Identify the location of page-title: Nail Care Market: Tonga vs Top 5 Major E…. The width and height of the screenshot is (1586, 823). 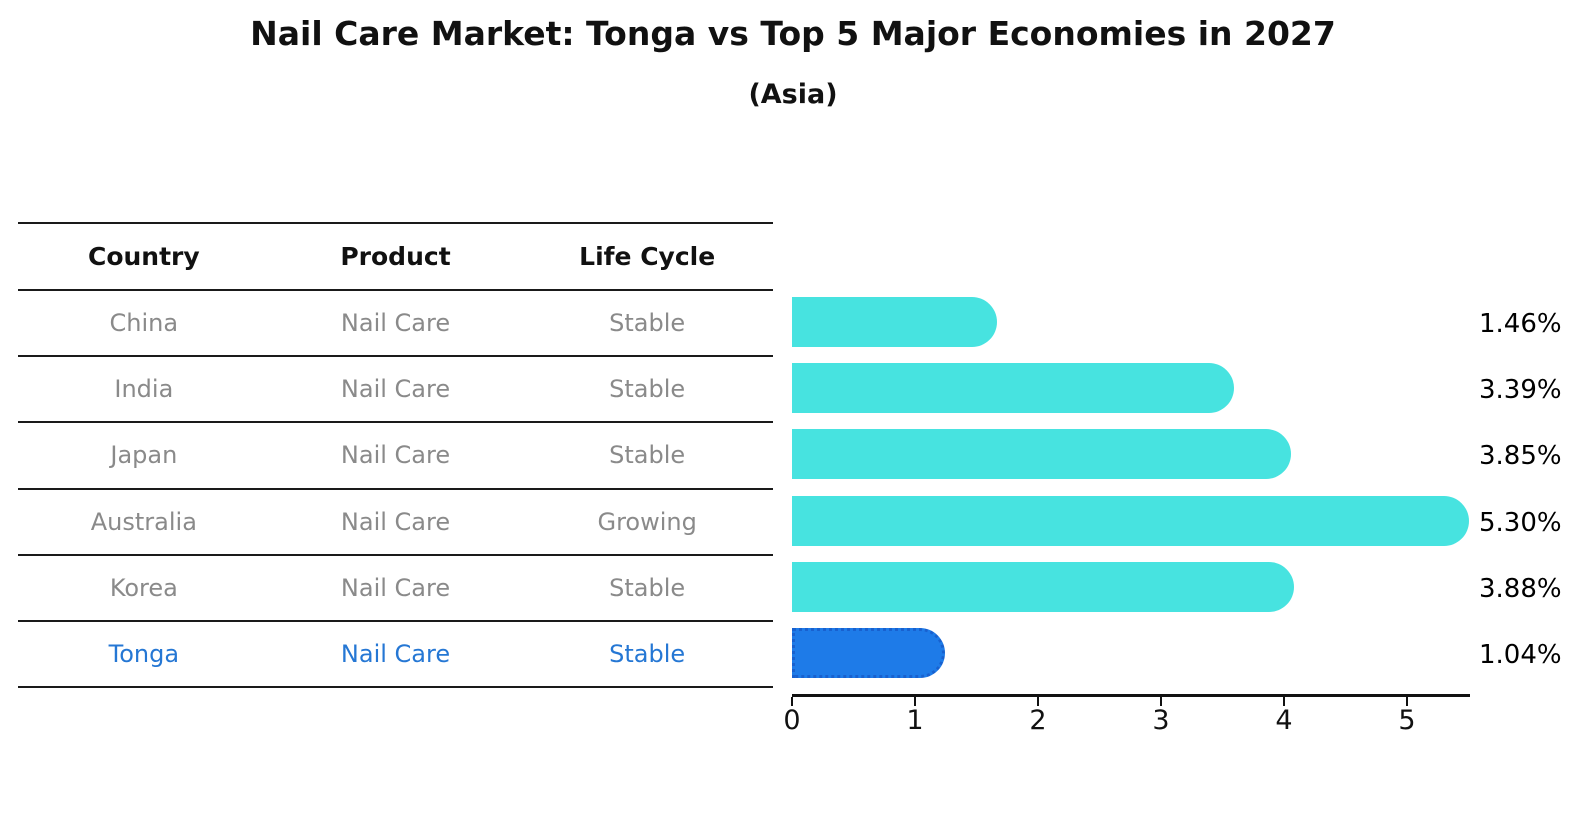
(793, 33).